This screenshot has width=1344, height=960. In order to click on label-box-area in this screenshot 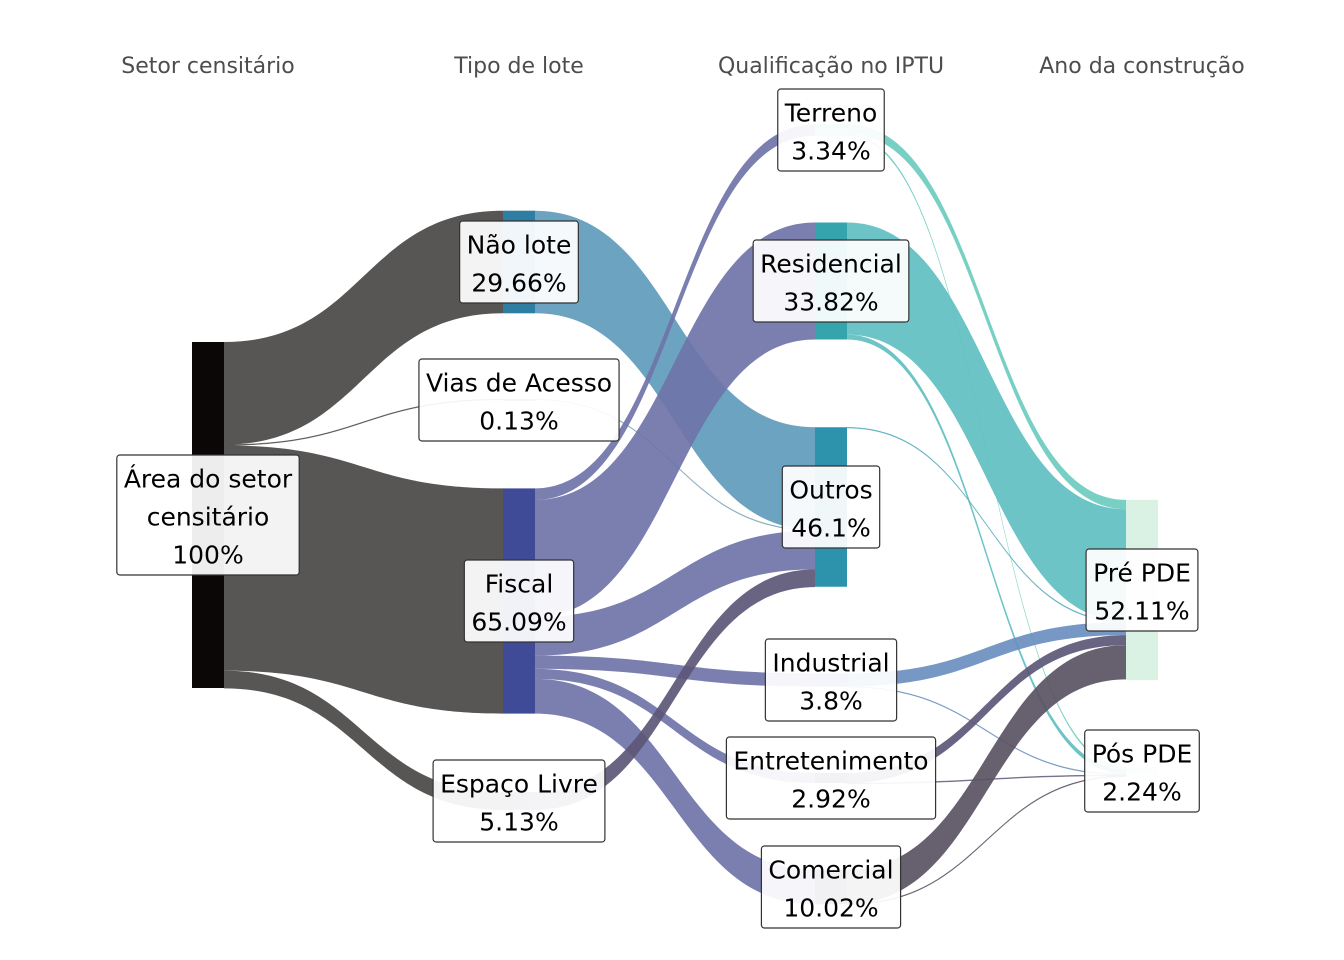, I will do `click(208, 515)`.